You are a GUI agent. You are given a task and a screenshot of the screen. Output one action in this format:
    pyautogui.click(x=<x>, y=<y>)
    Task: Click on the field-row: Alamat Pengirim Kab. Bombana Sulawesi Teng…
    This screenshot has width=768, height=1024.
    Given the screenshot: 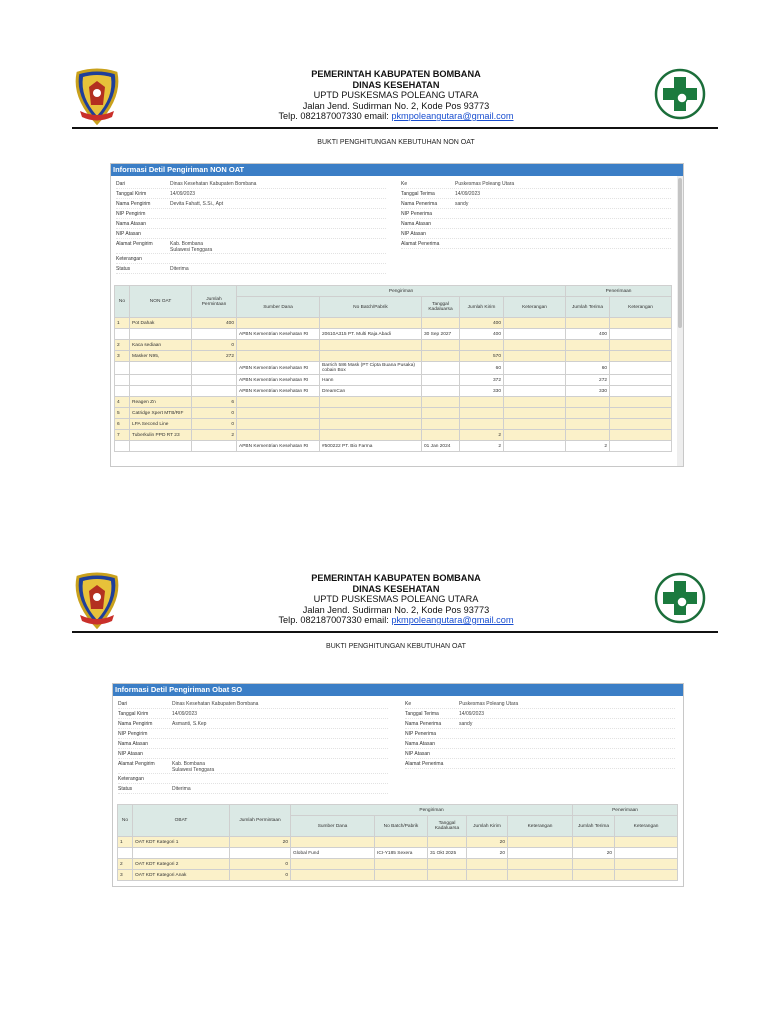 What is the action you would take?
    pyautogui.click(x=251, y=246)
    